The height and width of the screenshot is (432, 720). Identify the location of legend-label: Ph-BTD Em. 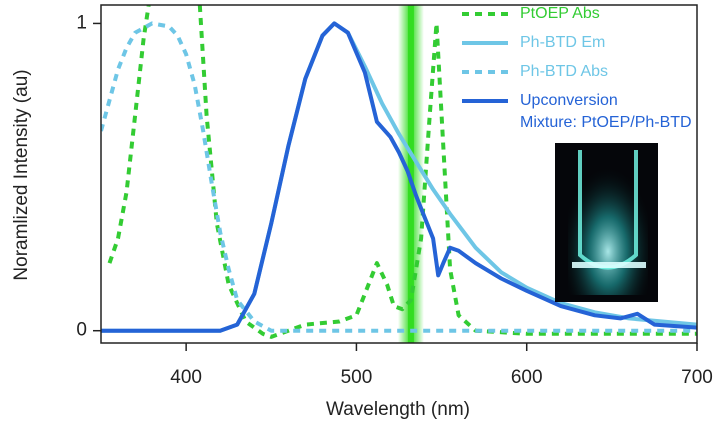
(562, 42).